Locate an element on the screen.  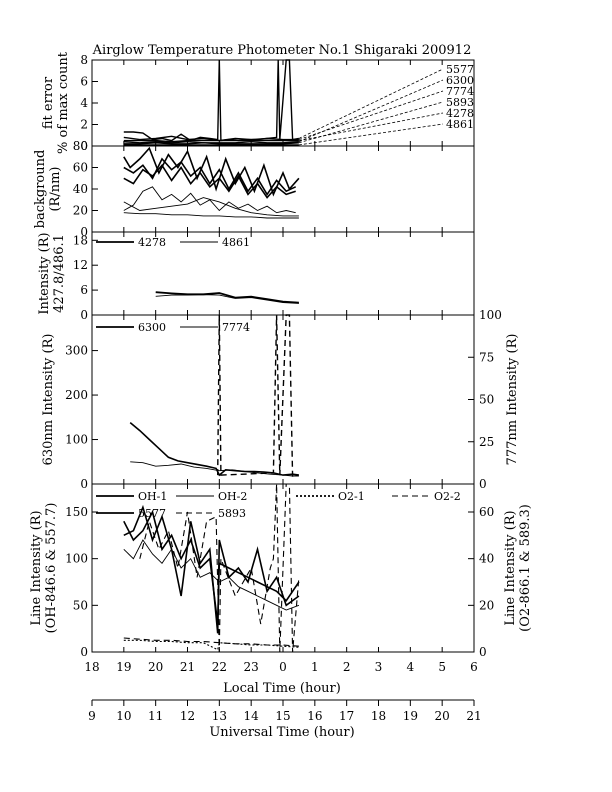
background-y-tick-label: 60 is located at coordinates (80, 168).